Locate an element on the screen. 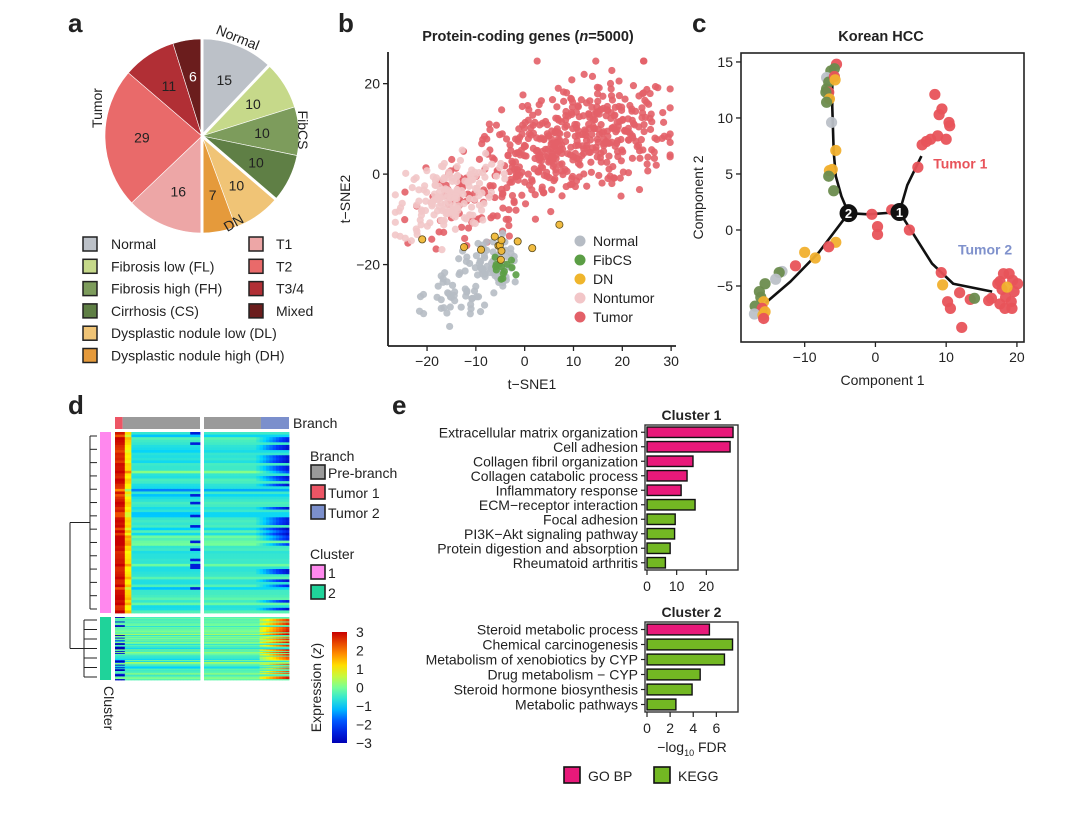  legend-label-mixed: Mixed is located at coordinates (294, 311).